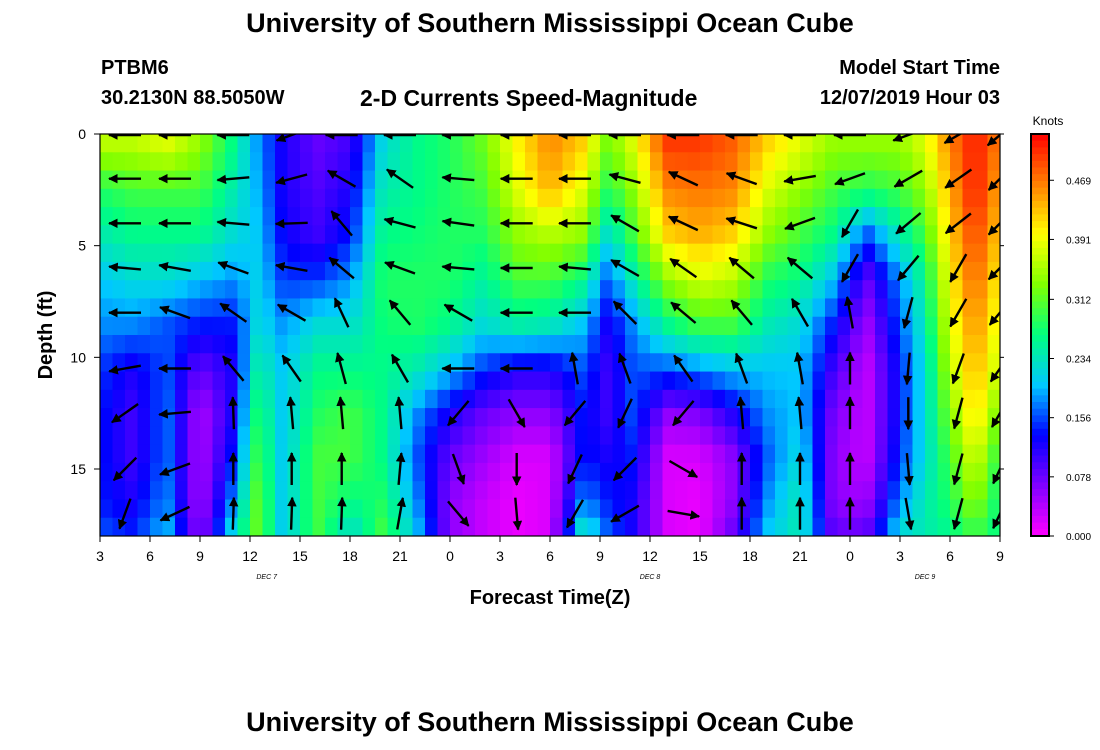 The width and height of the screenshot is (1100, 750). I want to click on x-tick-label: 3, so click(500, 556).